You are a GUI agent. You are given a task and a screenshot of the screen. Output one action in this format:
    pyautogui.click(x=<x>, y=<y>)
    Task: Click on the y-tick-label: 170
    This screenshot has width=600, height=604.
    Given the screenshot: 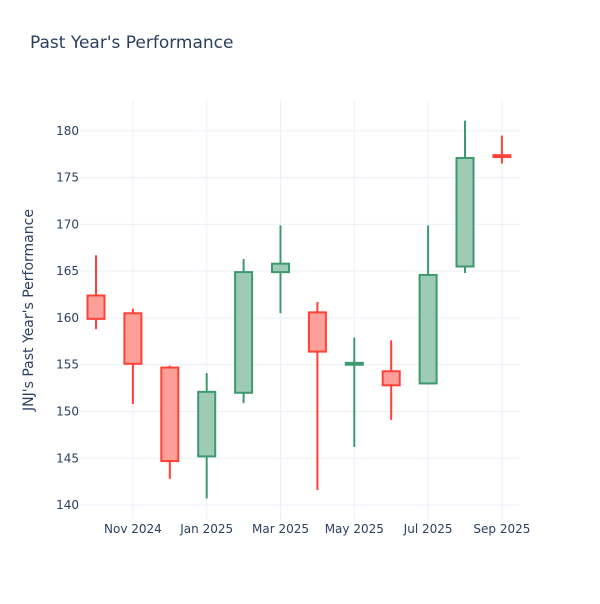 What is the action you would take?
    pyautogui.click(x=67, y=224)
    